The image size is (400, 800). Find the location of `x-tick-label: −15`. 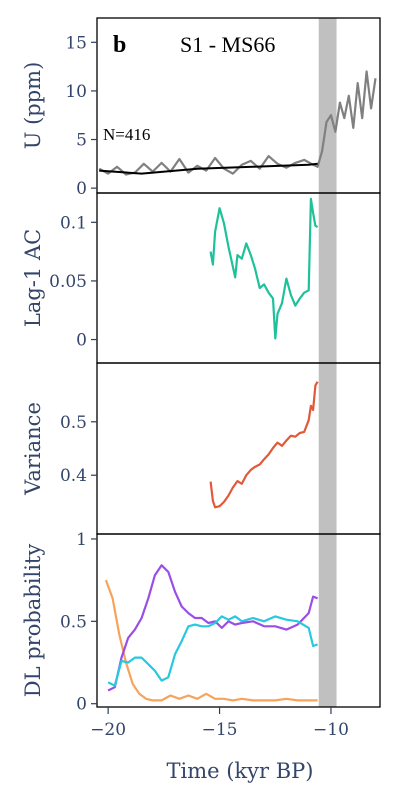

x-tick-label: −15 is located at coordinates (220, 730).